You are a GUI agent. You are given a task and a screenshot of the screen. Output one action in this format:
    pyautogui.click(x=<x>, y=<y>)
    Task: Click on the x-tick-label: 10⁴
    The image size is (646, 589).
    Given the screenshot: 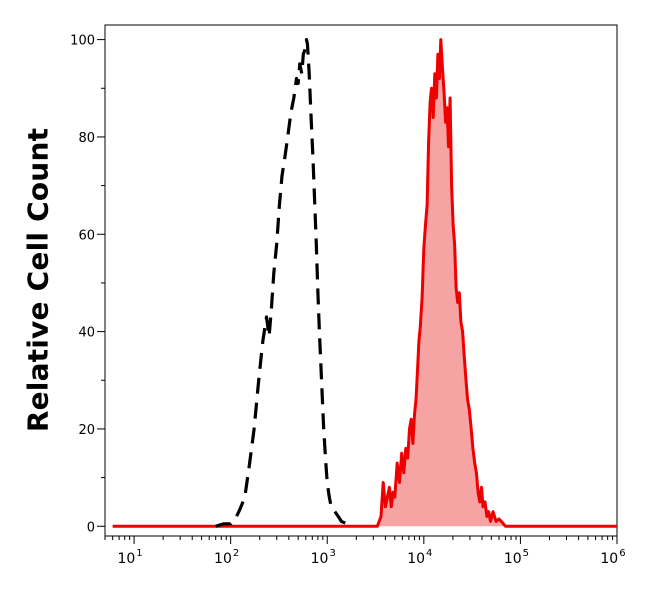 What is the action you would take?
    pyautogui.click(x=419, y=557)
    